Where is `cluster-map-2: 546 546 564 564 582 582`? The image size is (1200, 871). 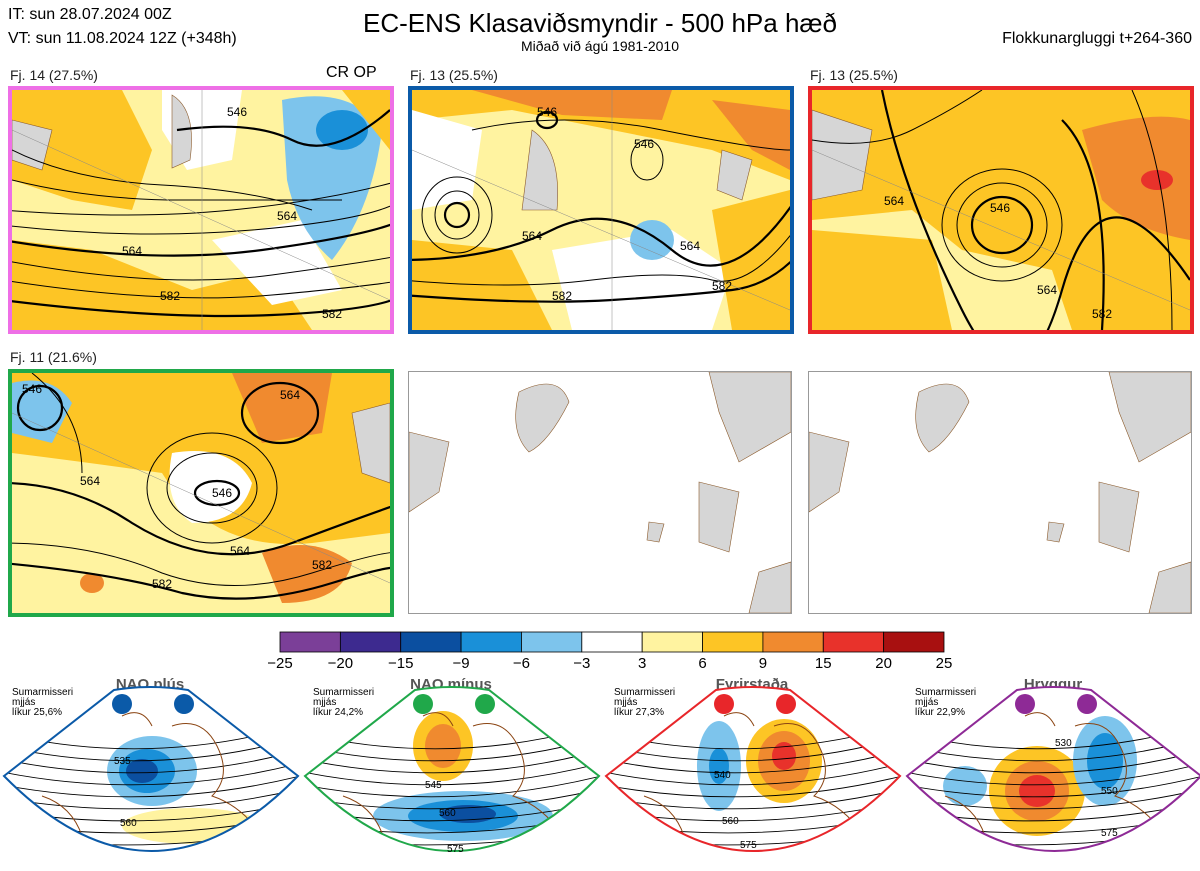
cluster-map-2: 546 546 564 564 582 582 is located at coordinates (601, 210).